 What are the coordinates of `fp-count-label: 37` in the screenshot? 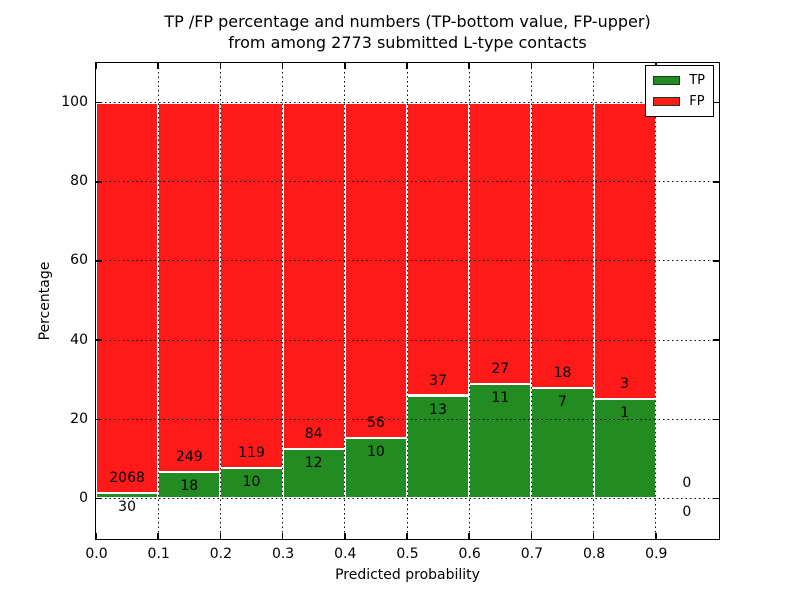 It's located at (438, 380).